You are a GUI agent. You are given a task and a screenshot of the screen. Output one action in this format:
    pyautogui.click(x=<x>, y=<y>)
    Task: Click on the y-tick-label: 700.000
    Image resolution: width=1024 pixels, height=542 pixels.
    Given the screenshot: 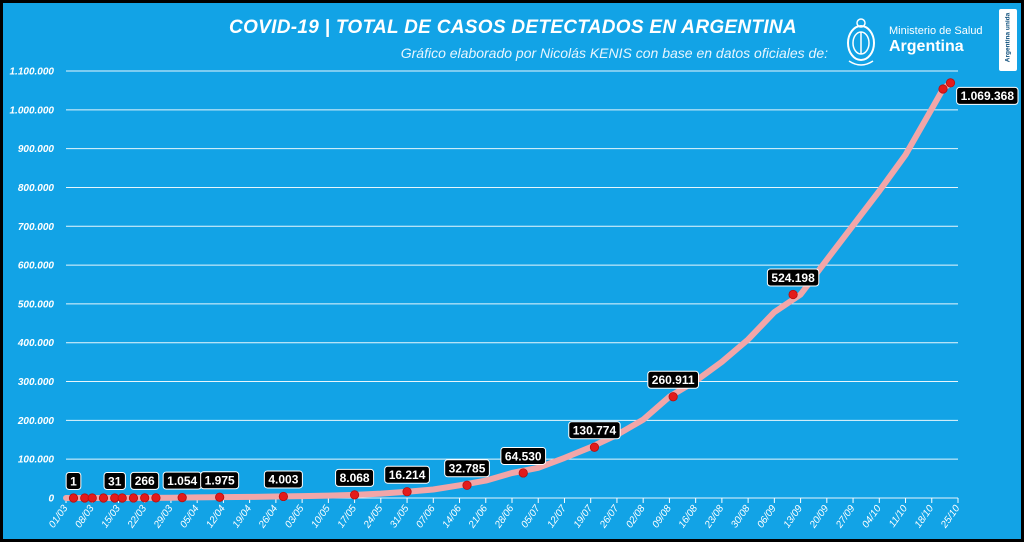 What is the action you would take?
    pyautogui.click(x=36, y=227)
    